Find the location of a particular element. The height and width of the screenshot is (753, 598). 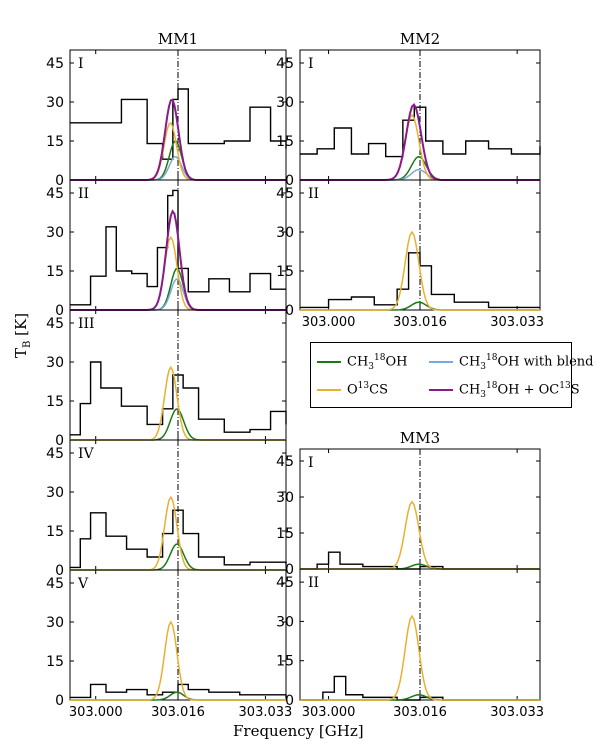

panel: 0 15 30 45 303.000 303.016 303.033 V is located at coordinates (169, 644).